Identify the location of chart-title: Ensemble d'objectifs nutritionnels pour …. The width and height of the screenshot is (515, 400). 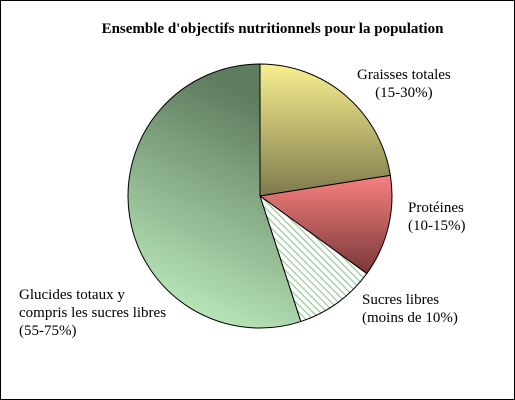
(272, 29).